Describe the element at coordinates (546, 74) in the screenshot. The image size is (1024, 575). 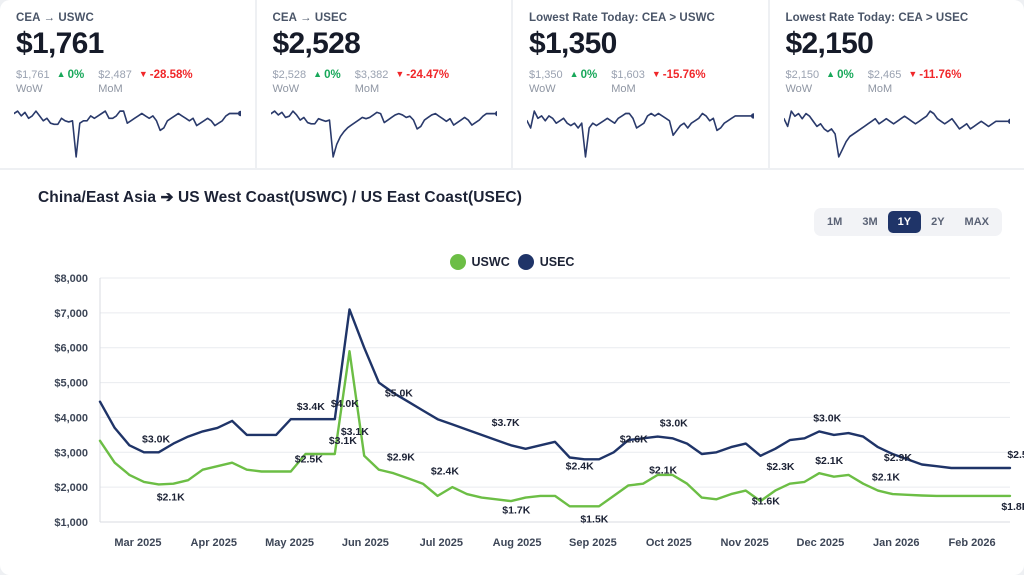
I see `kpi-wow-previous: $1,350` at that location.